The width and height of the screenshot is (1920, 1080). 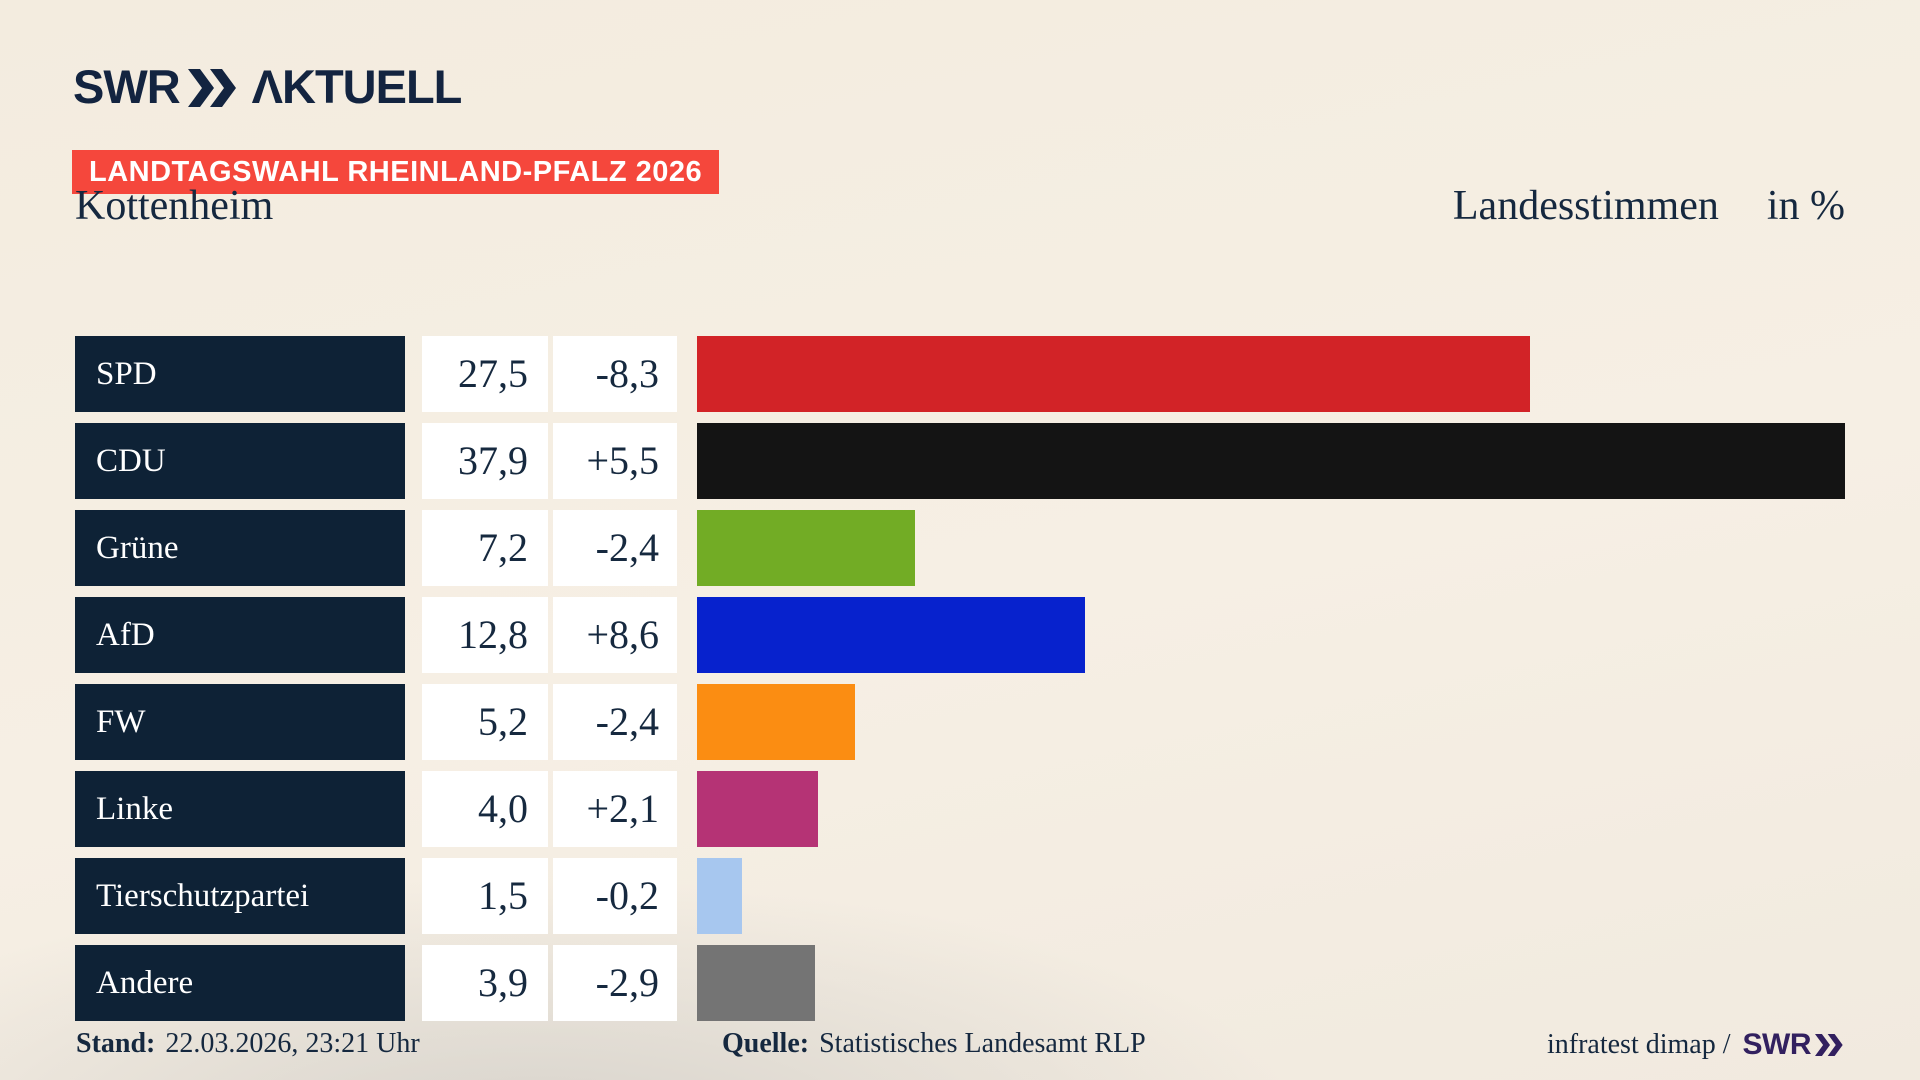 I want to click on chart-row: SPD 27,5 -8,3, so click(x=960, y=374).